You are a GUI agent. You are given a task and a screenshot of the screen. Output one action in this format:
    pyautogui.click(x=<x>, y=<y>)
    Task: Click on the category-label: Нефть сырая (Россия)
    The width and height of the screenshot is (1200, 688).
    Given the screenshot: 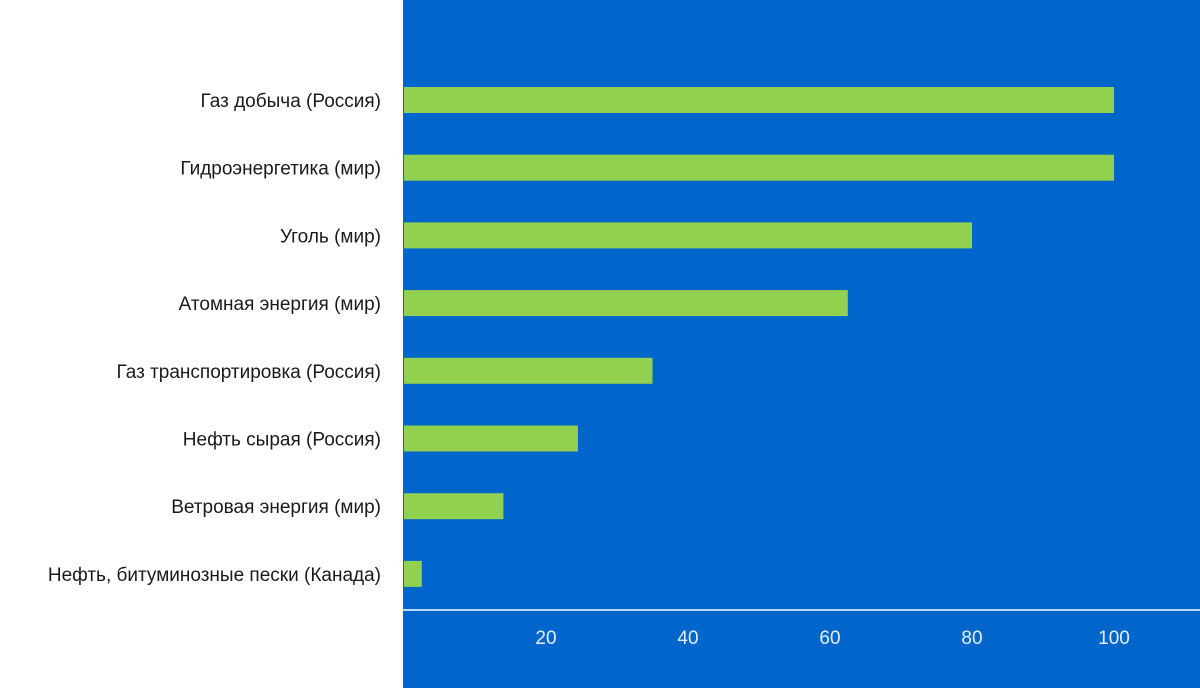 What is the action you would take?
    pyautogui.click(x=282, y=440)
    